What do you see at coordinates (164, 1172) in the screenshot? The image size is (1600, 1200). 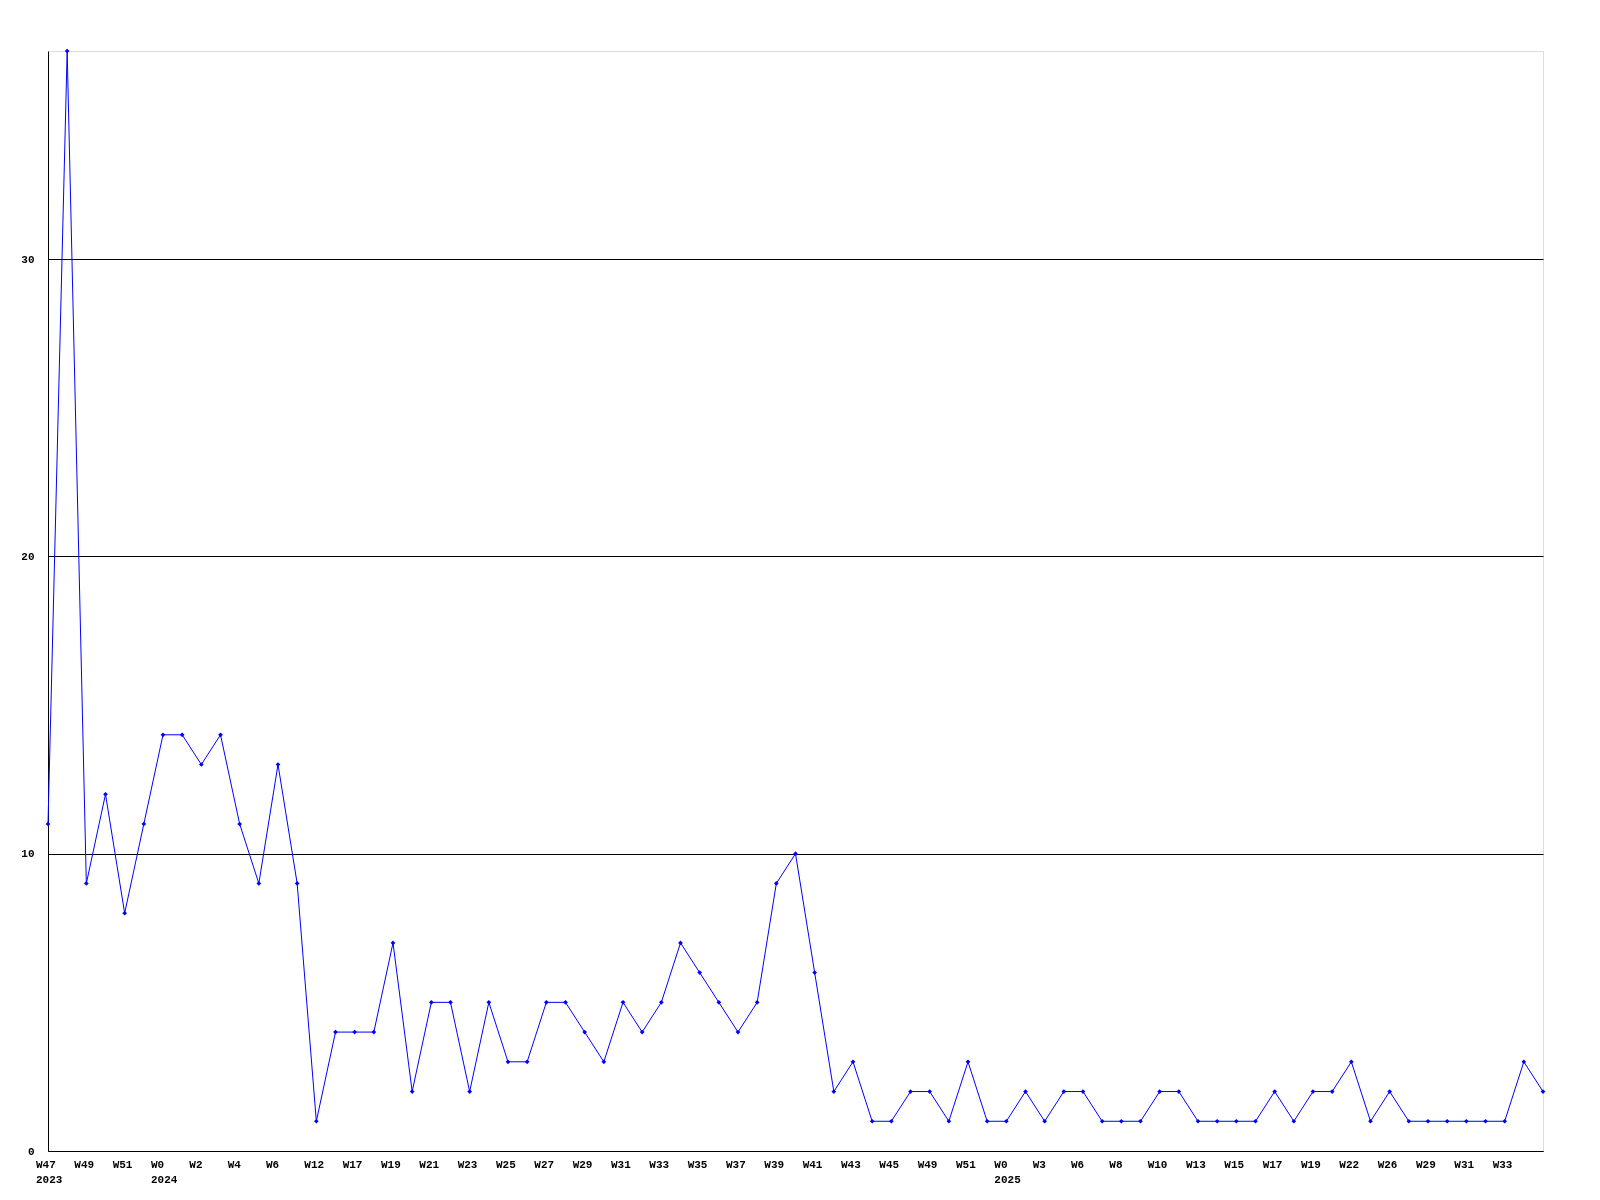 I see `x-tick-label: W0 2024` at bounding box center [164, 1172].